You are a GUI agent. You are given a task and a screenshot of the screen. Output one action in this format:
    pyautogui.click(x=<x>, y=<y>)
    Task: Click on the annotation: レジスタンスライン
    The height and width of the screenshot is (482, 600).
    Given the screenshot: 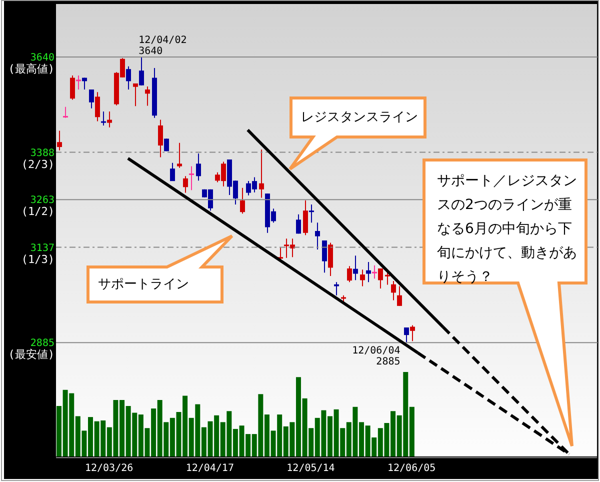 What is the action you would take?
    pyautogui.click(x=360, y=118)
    